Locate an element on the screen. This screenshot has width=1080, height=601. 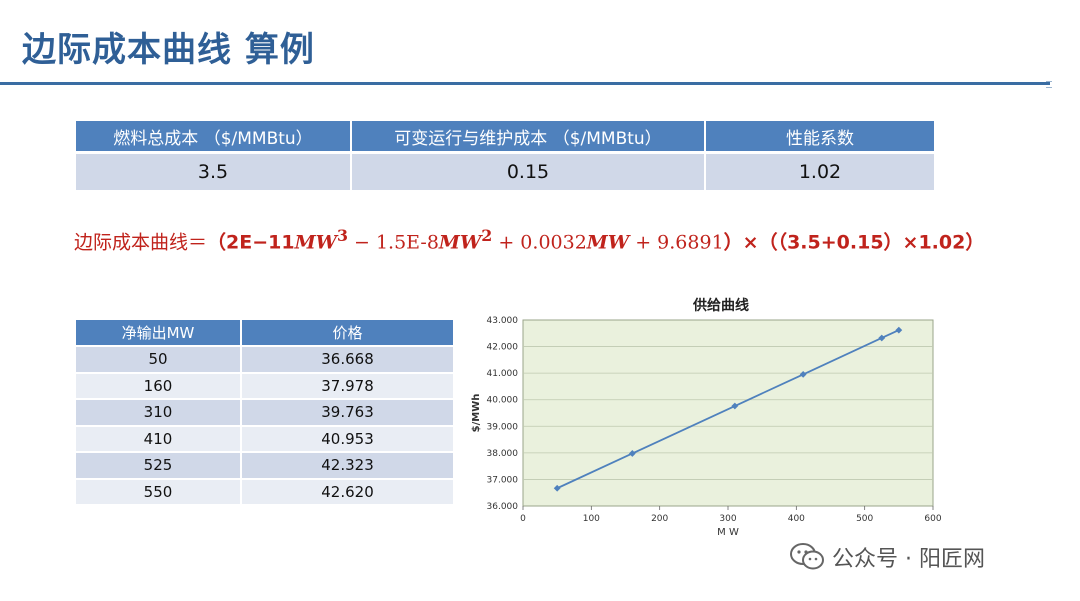
x-tick-label: 500 is located at coordinates (864, 519).